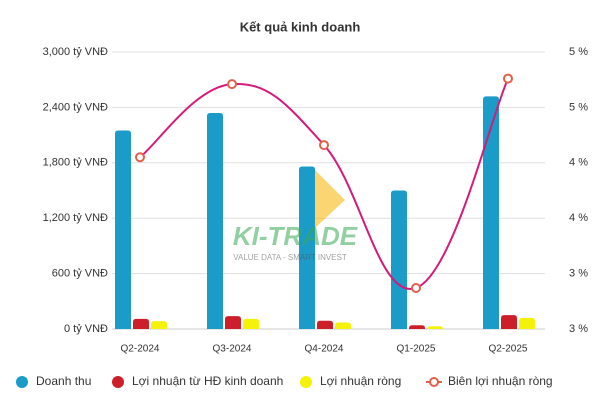 This screenshot has height=409, width=600. What do you see at coordinates (75, 218) in the screenshot?
I see `y-tick-label: 1,200 tỷ VNĐ` at bounding box center [75, 218].